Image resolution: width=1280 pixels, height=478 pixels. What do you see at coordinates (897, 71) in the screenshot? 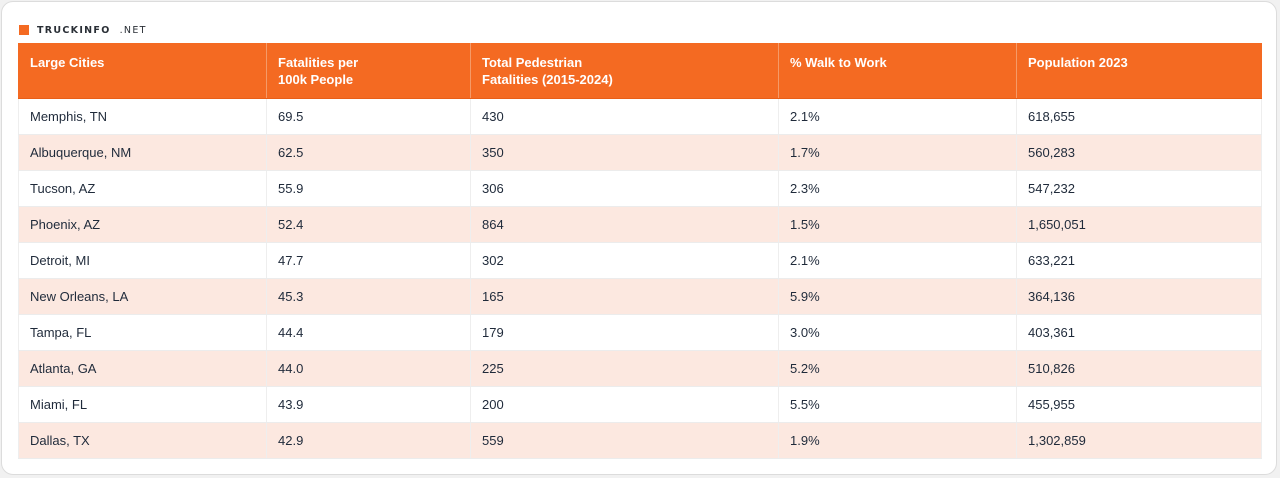
I see `header-walk-to-work: % Walk to Work` at bounding box center [897, 71].